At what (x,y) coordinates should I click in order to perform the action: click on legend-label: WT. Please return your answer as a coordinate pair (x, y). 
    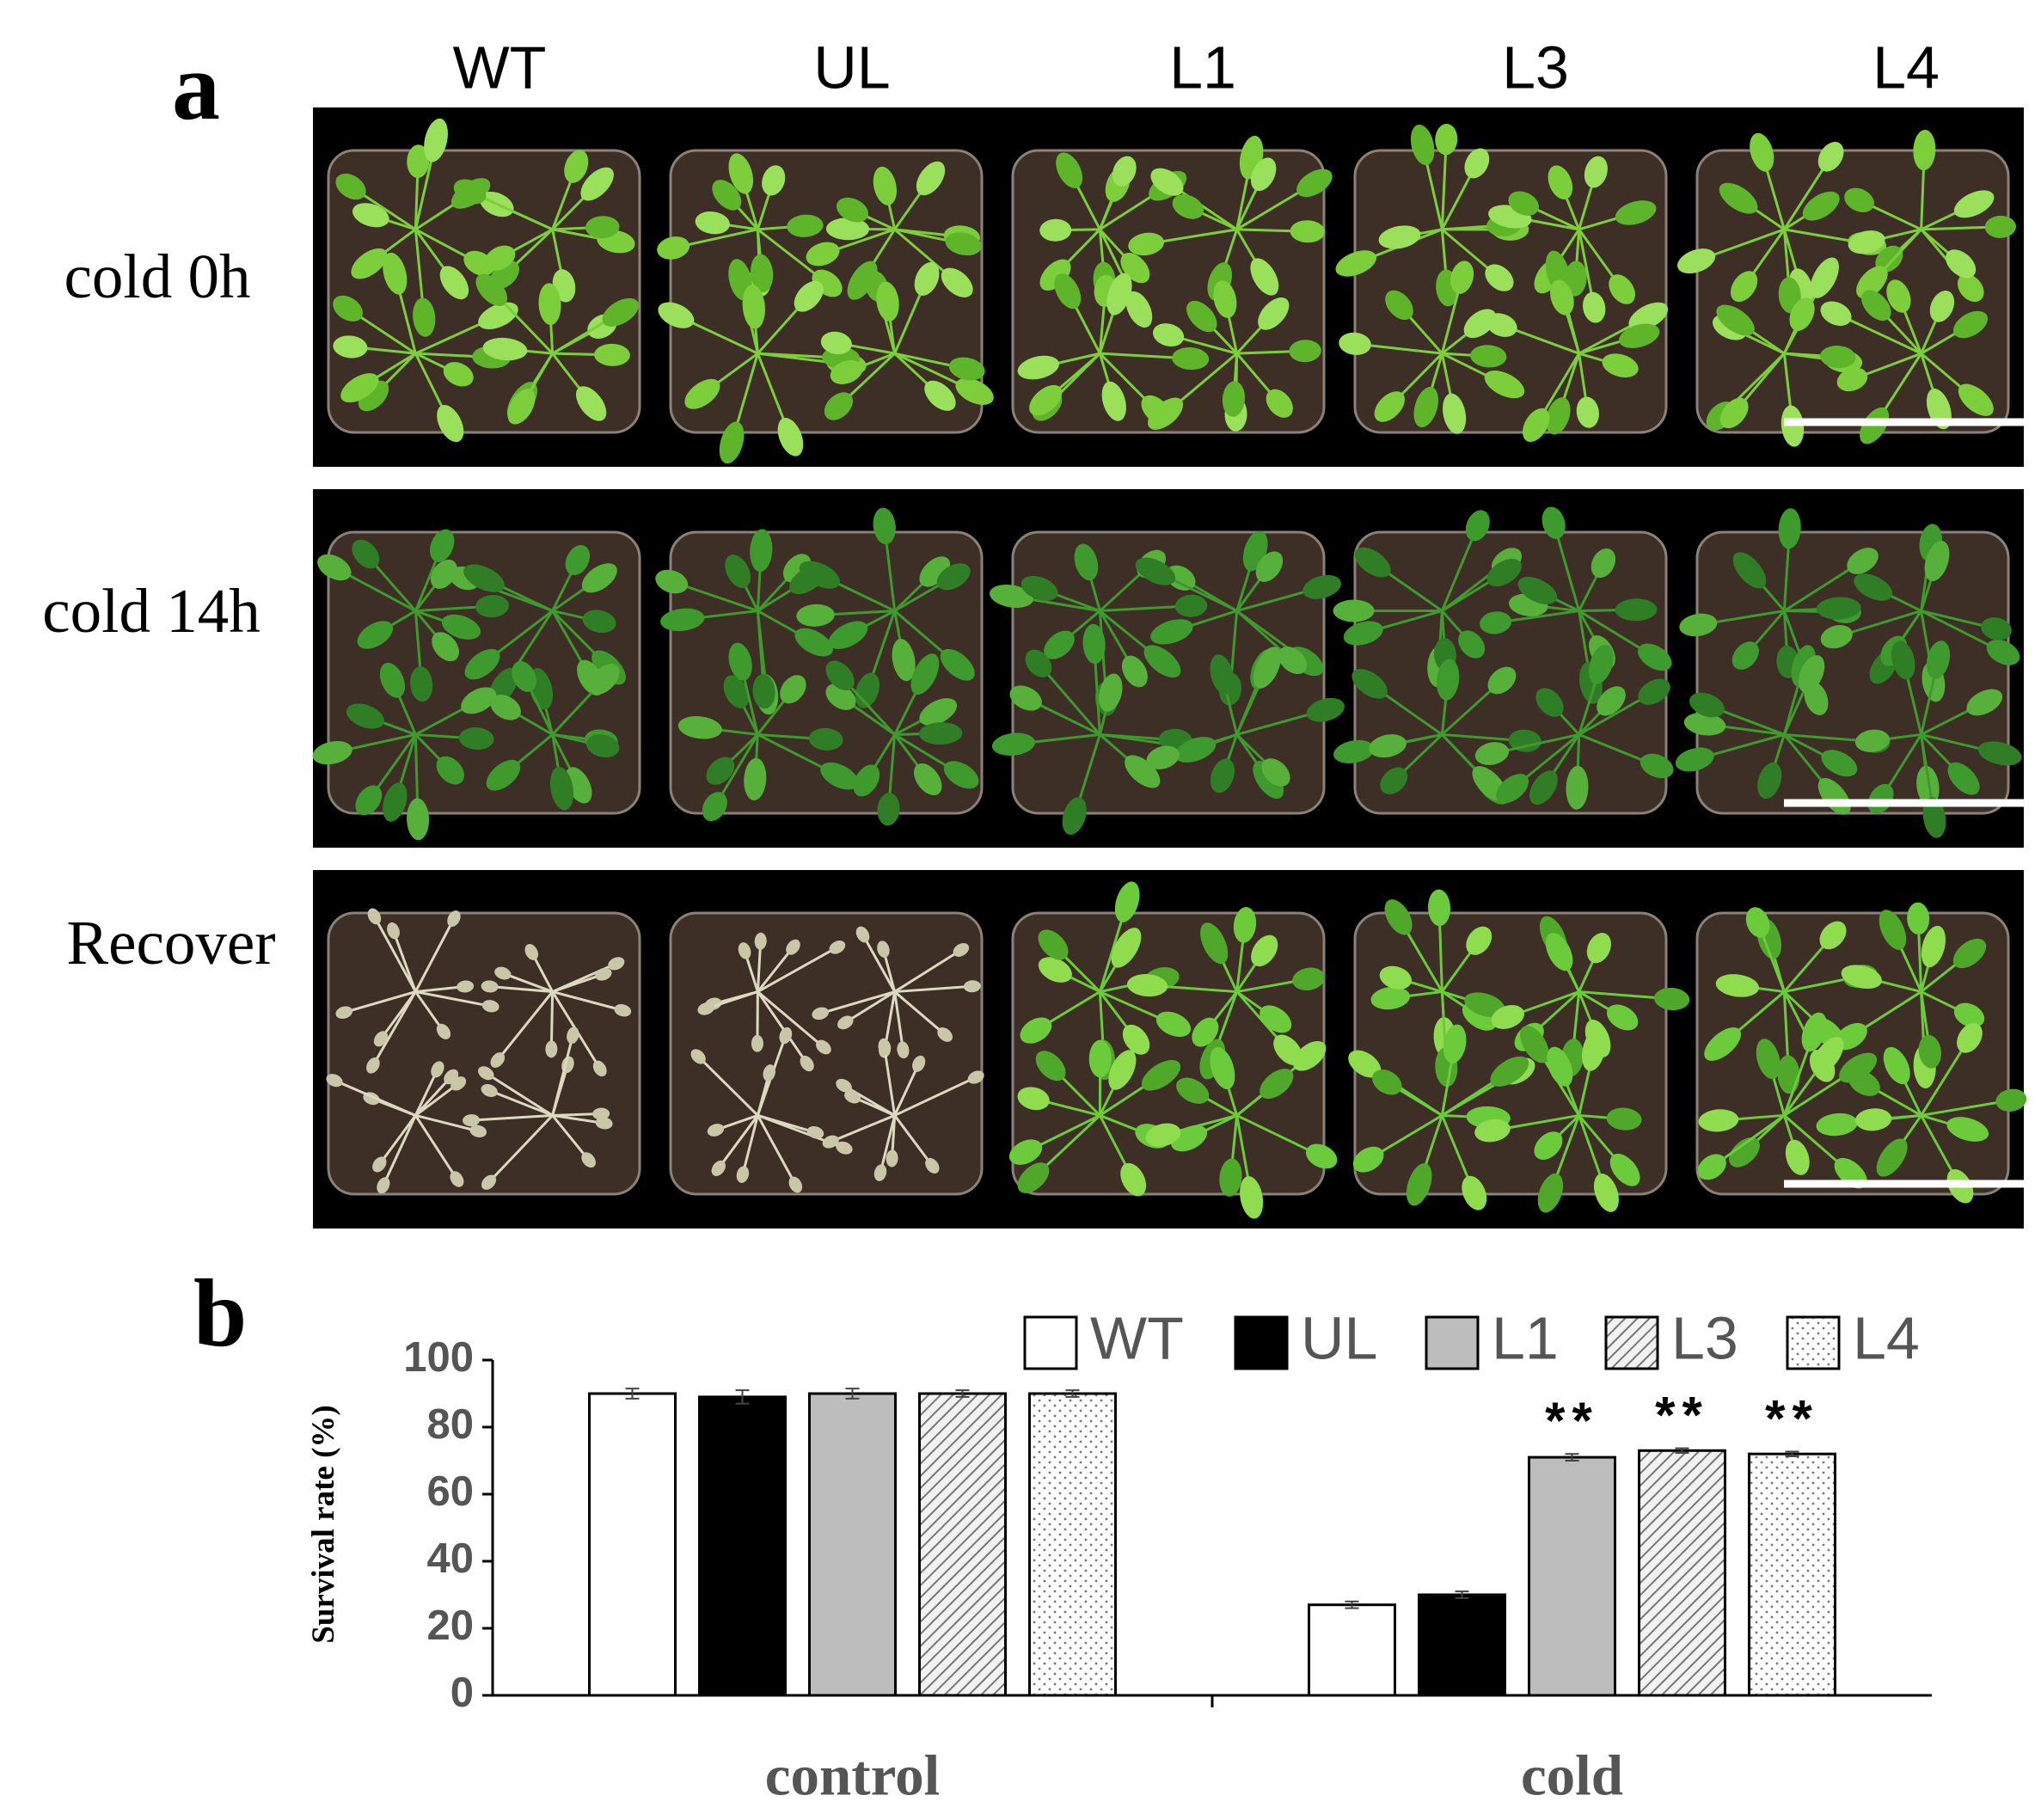
    Looking at the image, I should click on (1137, 1337).